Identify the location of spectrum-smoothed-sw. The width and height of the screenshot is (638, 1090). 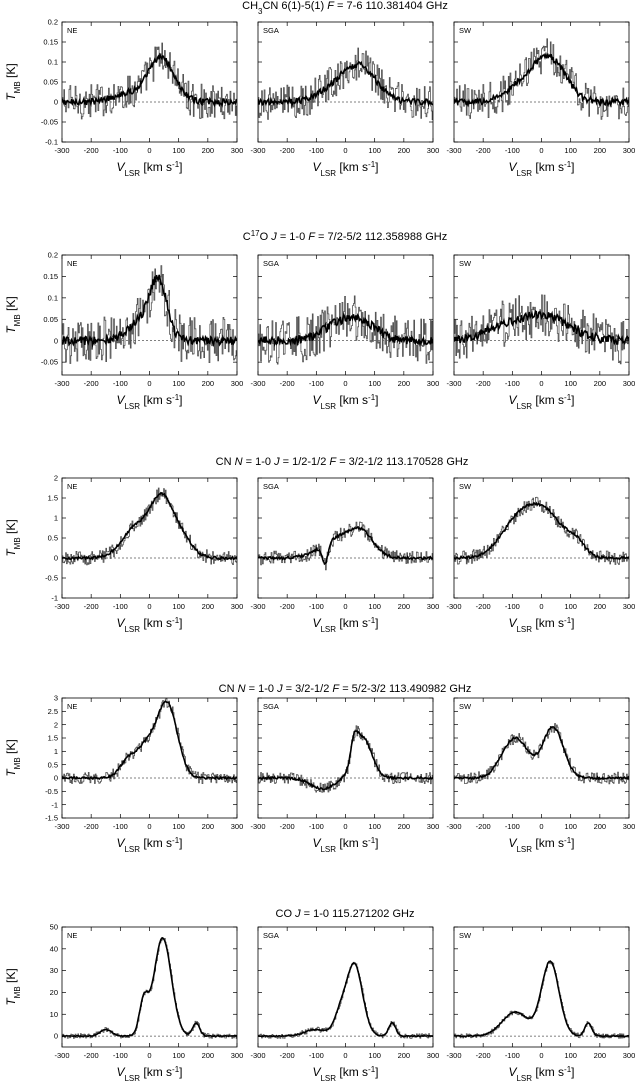
(541, 531).